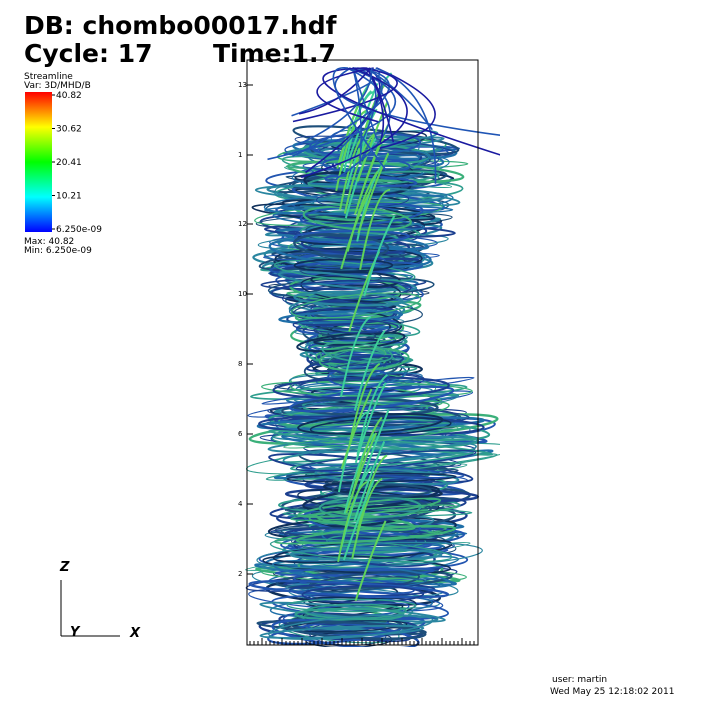 The image size is (704, 702). Describe the element at coordinates (579, 680) in the screenshot. I see `footer-user: user: martin` at that location.